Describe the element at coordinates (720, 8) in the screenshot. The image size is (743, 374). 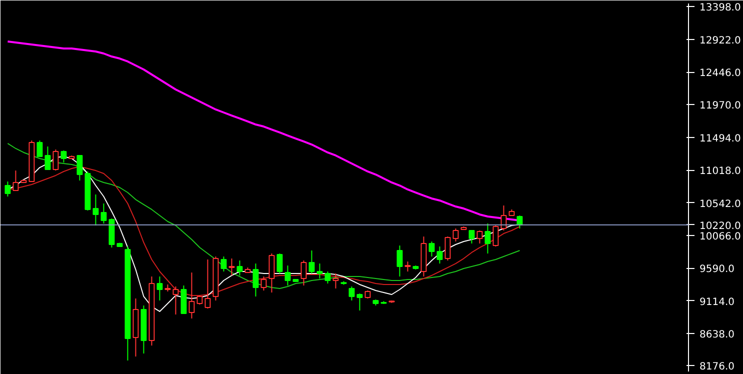
I see `y-tick-label: 13398.0` at that location.